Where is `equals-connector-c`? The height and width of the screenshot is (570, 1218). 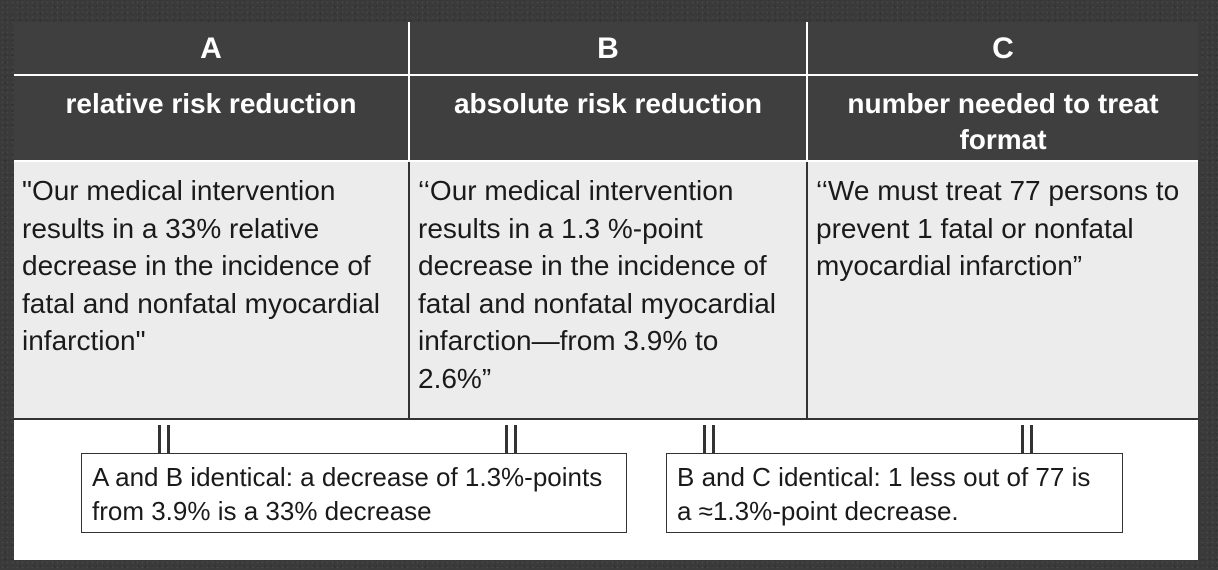
equals-connector-c is located at coordinates (1027, 439).